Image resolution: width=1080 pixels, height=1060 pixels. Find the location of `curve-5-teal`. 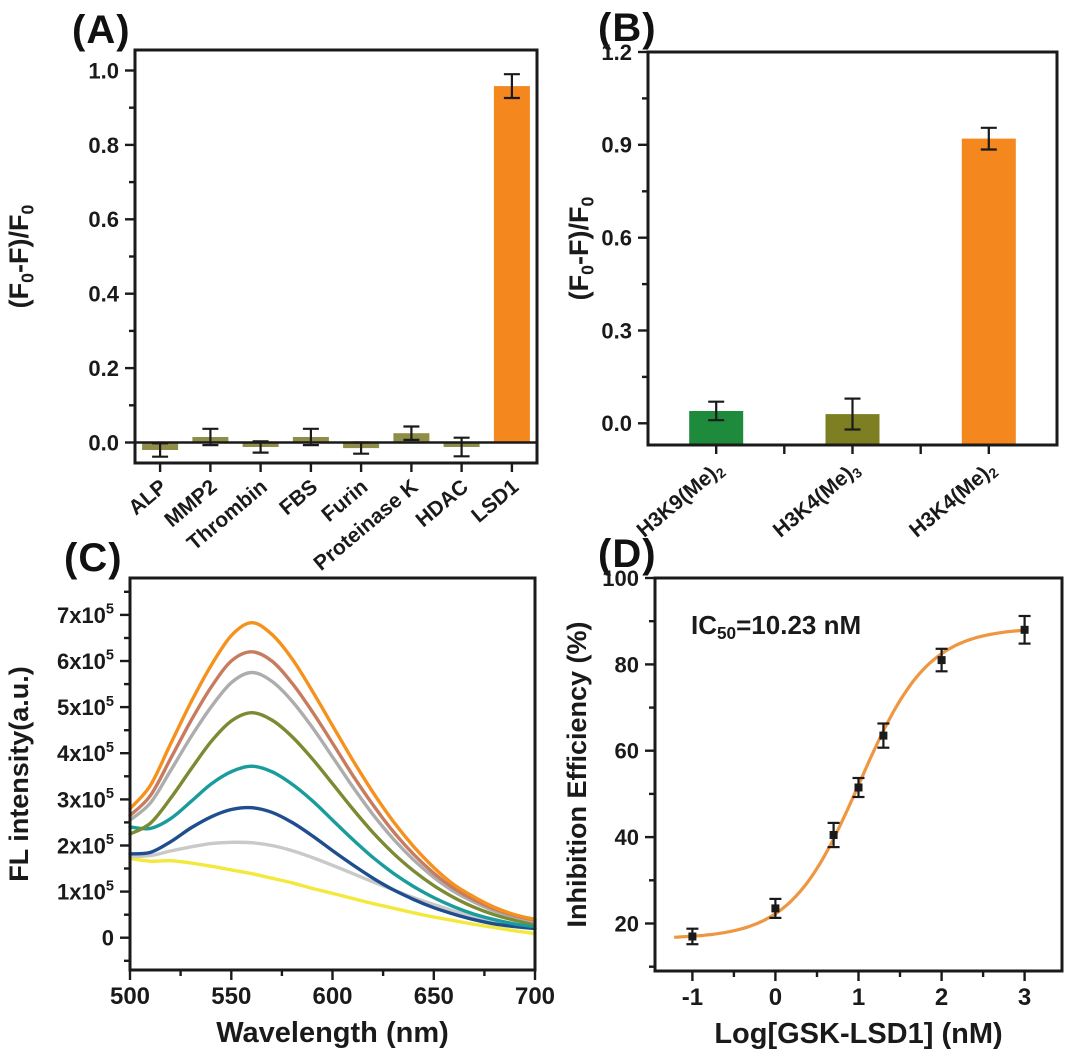

curve-5-teal is located at coordinates (332, 846).